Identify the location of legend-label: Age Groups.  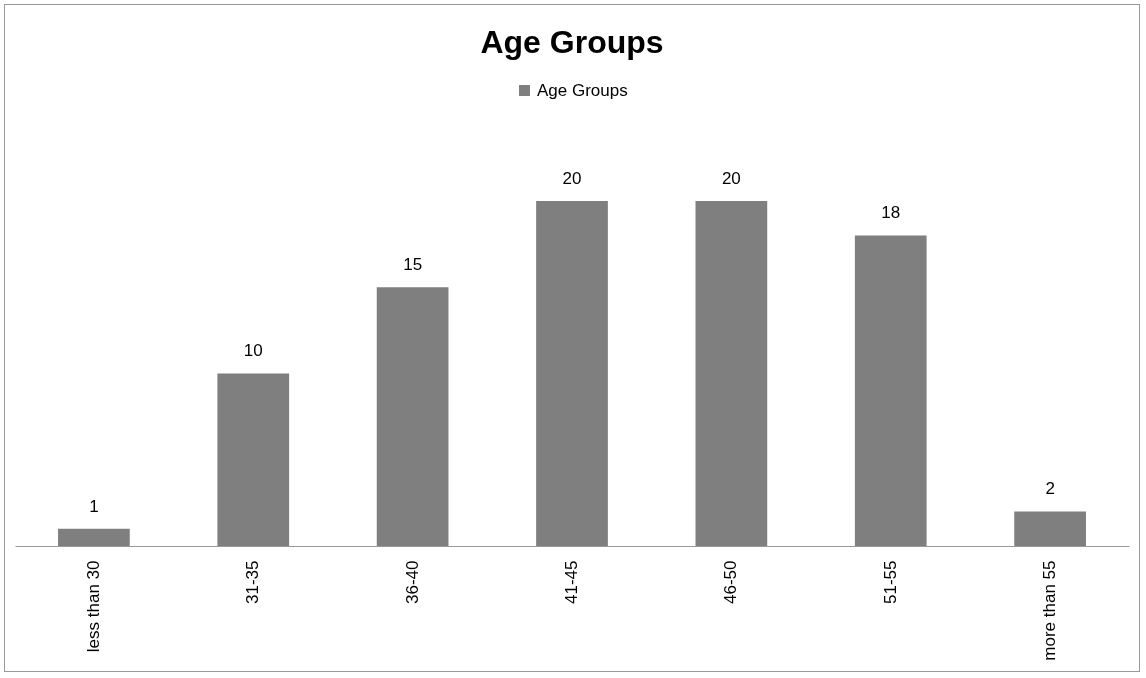
(582, 90).